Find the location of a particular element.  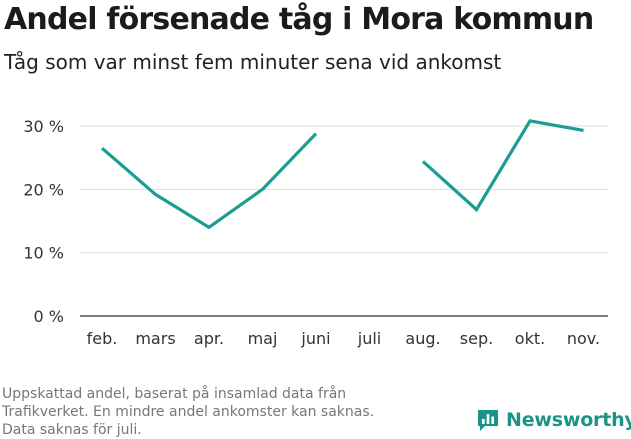

y-axis-ticks: 0 % 10 % 20 % 30 % is located at coordinates (43, 221).